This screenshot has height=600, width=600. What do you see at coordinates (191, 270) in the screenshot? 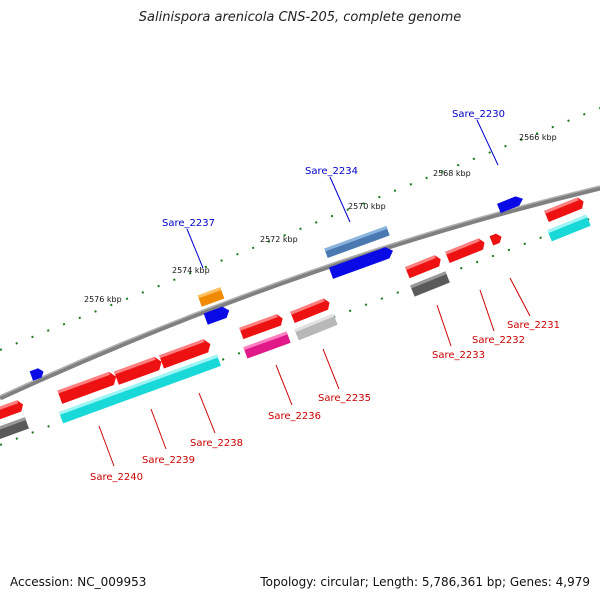
I see `scale-label-2574: 2574 kbp` at bounding box center [191, 270].